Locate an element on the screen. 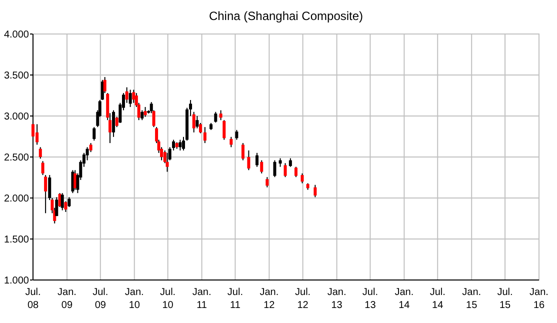 This screenshot has height=323, width=557. x-tick-label: Jan. 15 is located at coordinates (472, 299).